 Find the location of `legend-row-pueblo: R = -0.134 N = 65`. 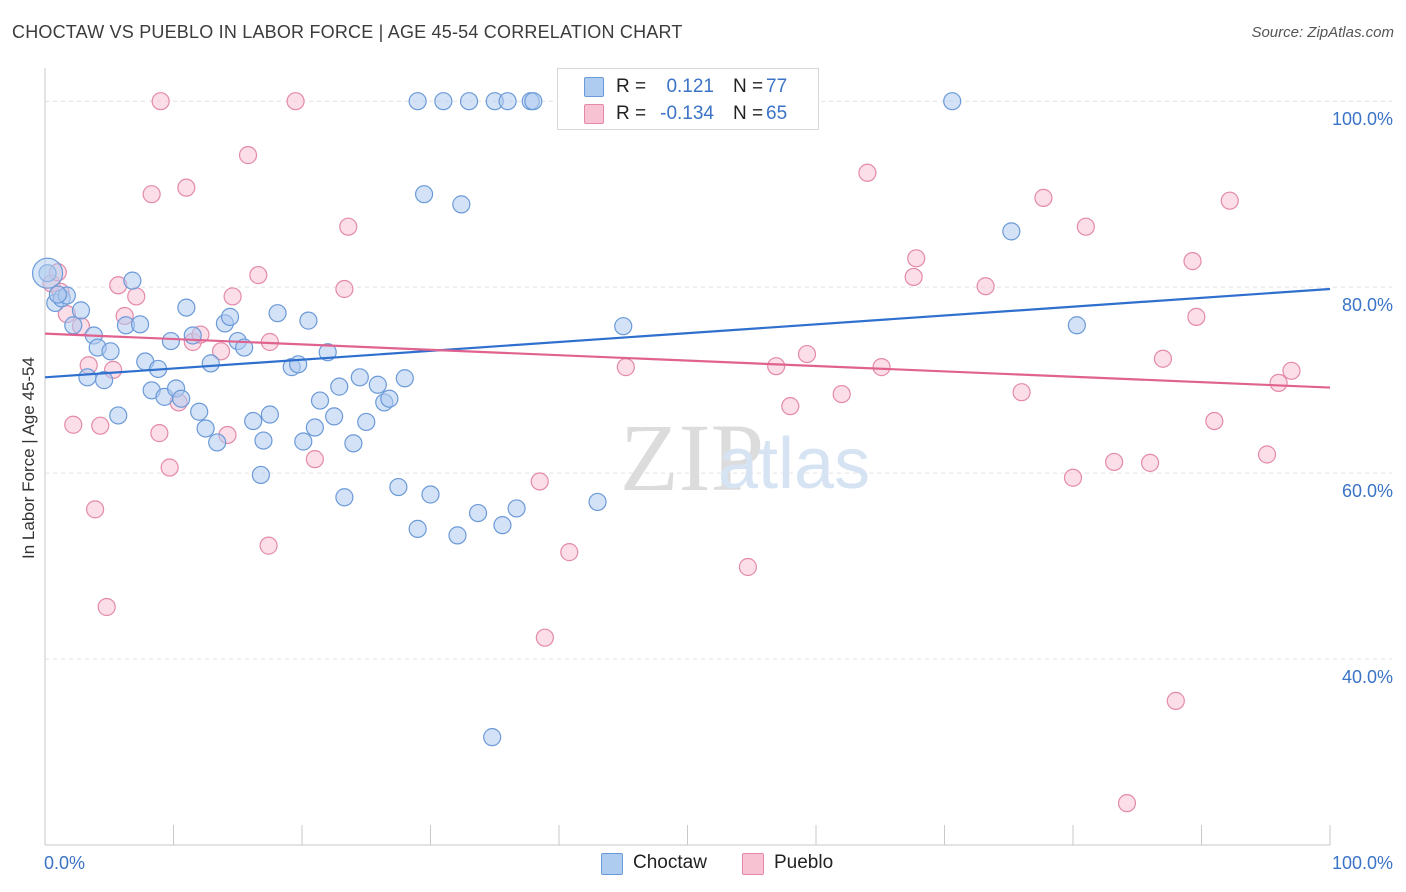

legend-row-pueblo: R = -0.134 N = 65 is located at coordinates (688, 114).